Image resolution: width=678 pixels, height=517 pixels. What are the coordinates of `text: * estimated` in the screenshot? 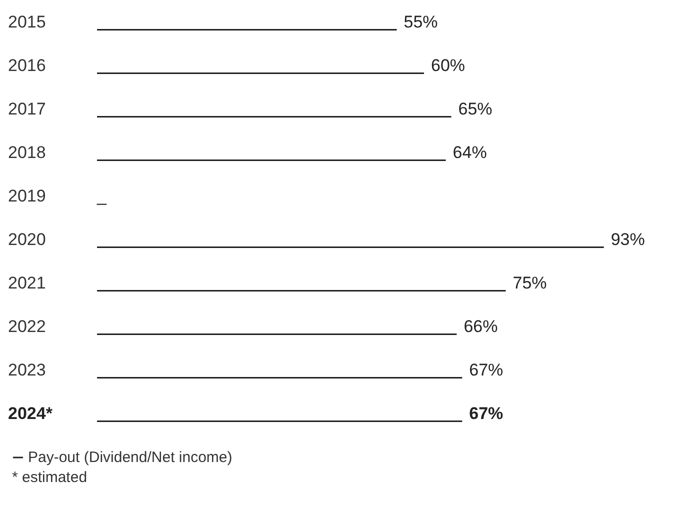 It's located at (50, 477).